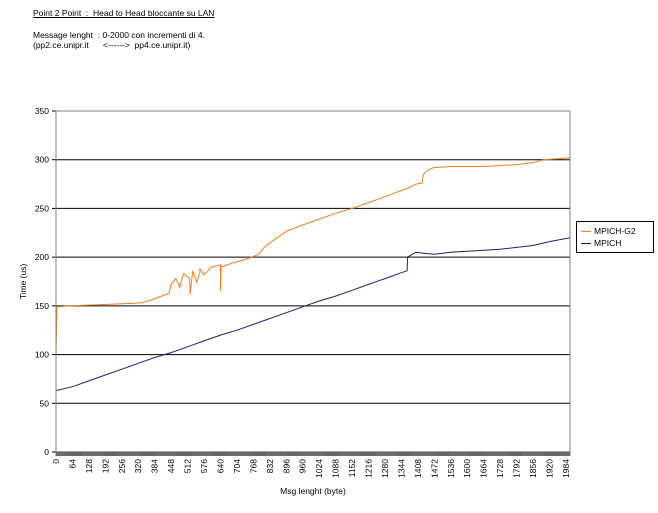  I want to click on legend-item-mpich: MPICH, so click(601, 243).